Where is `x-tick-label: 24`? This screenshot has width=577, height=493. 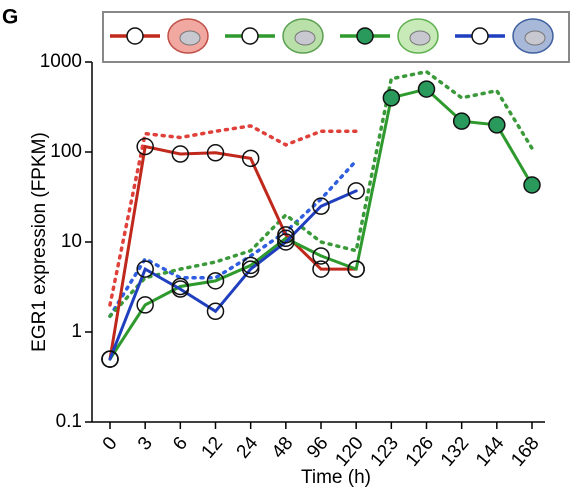
x-tick-label: 24 is located at coordinates (248, 448).